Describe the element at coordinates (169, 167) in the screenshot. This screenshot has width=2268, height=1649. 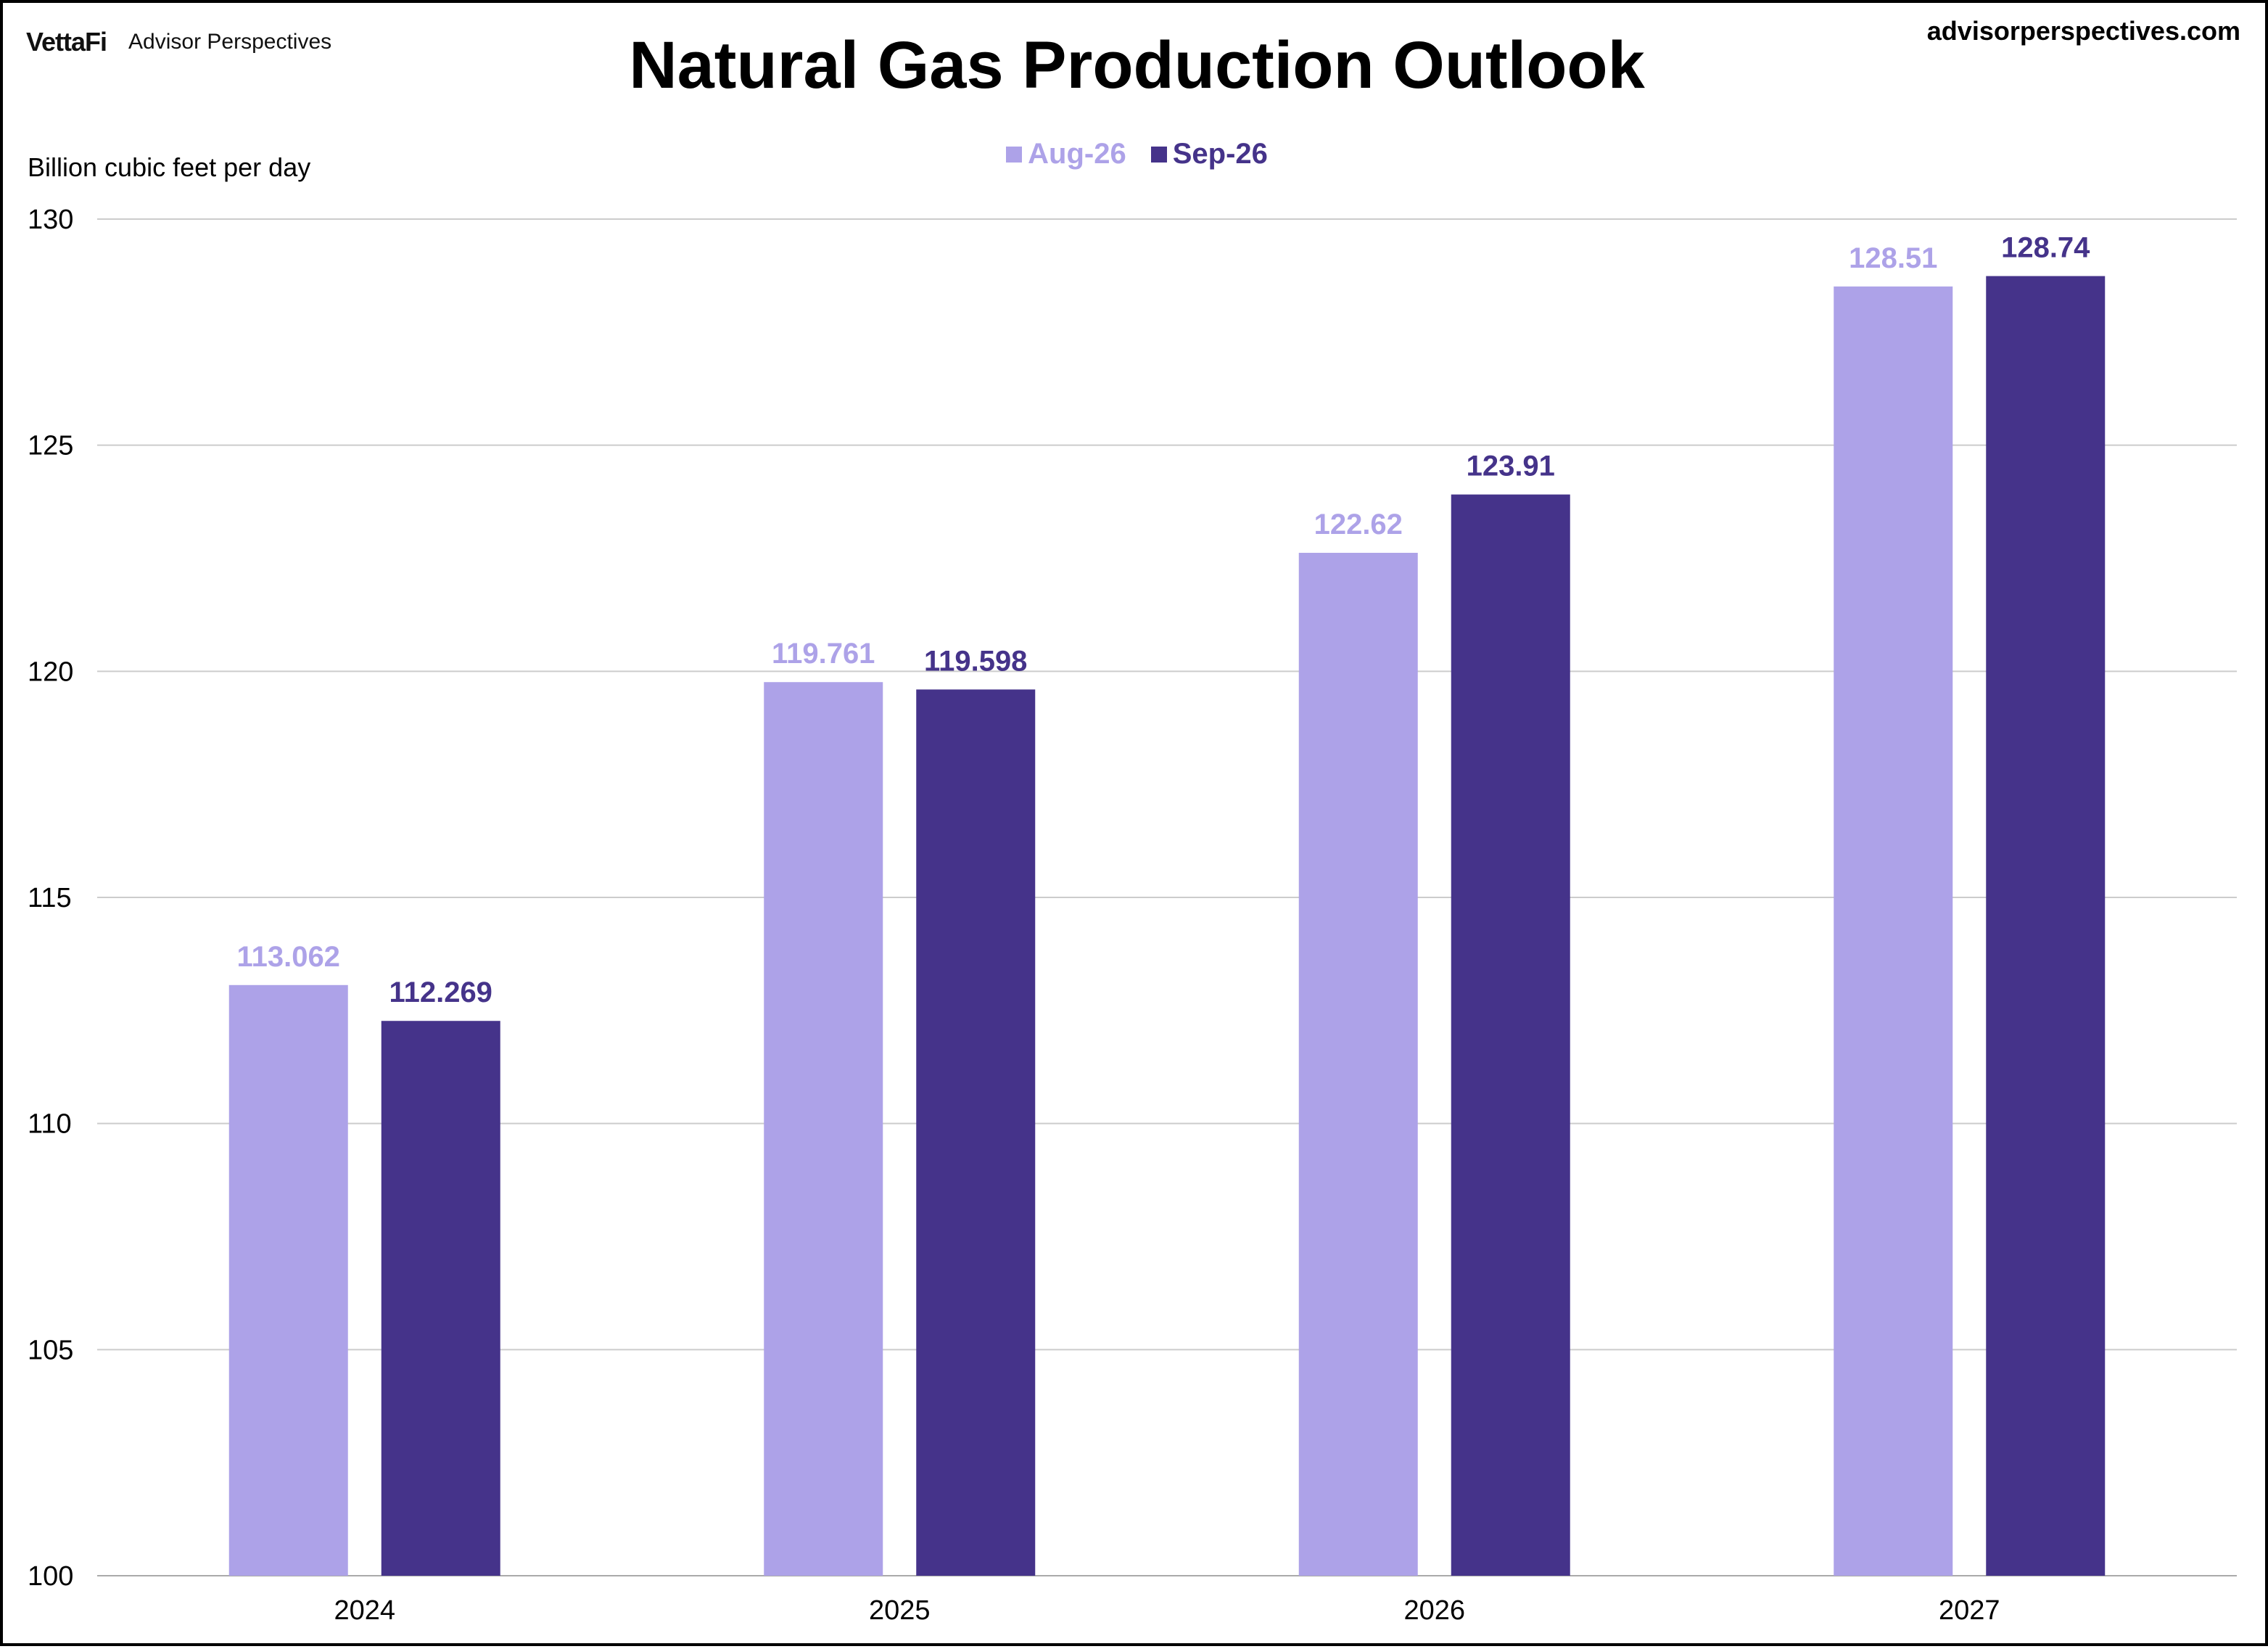
I see `y-axis-label: Billion cubic feet per day` at that location.